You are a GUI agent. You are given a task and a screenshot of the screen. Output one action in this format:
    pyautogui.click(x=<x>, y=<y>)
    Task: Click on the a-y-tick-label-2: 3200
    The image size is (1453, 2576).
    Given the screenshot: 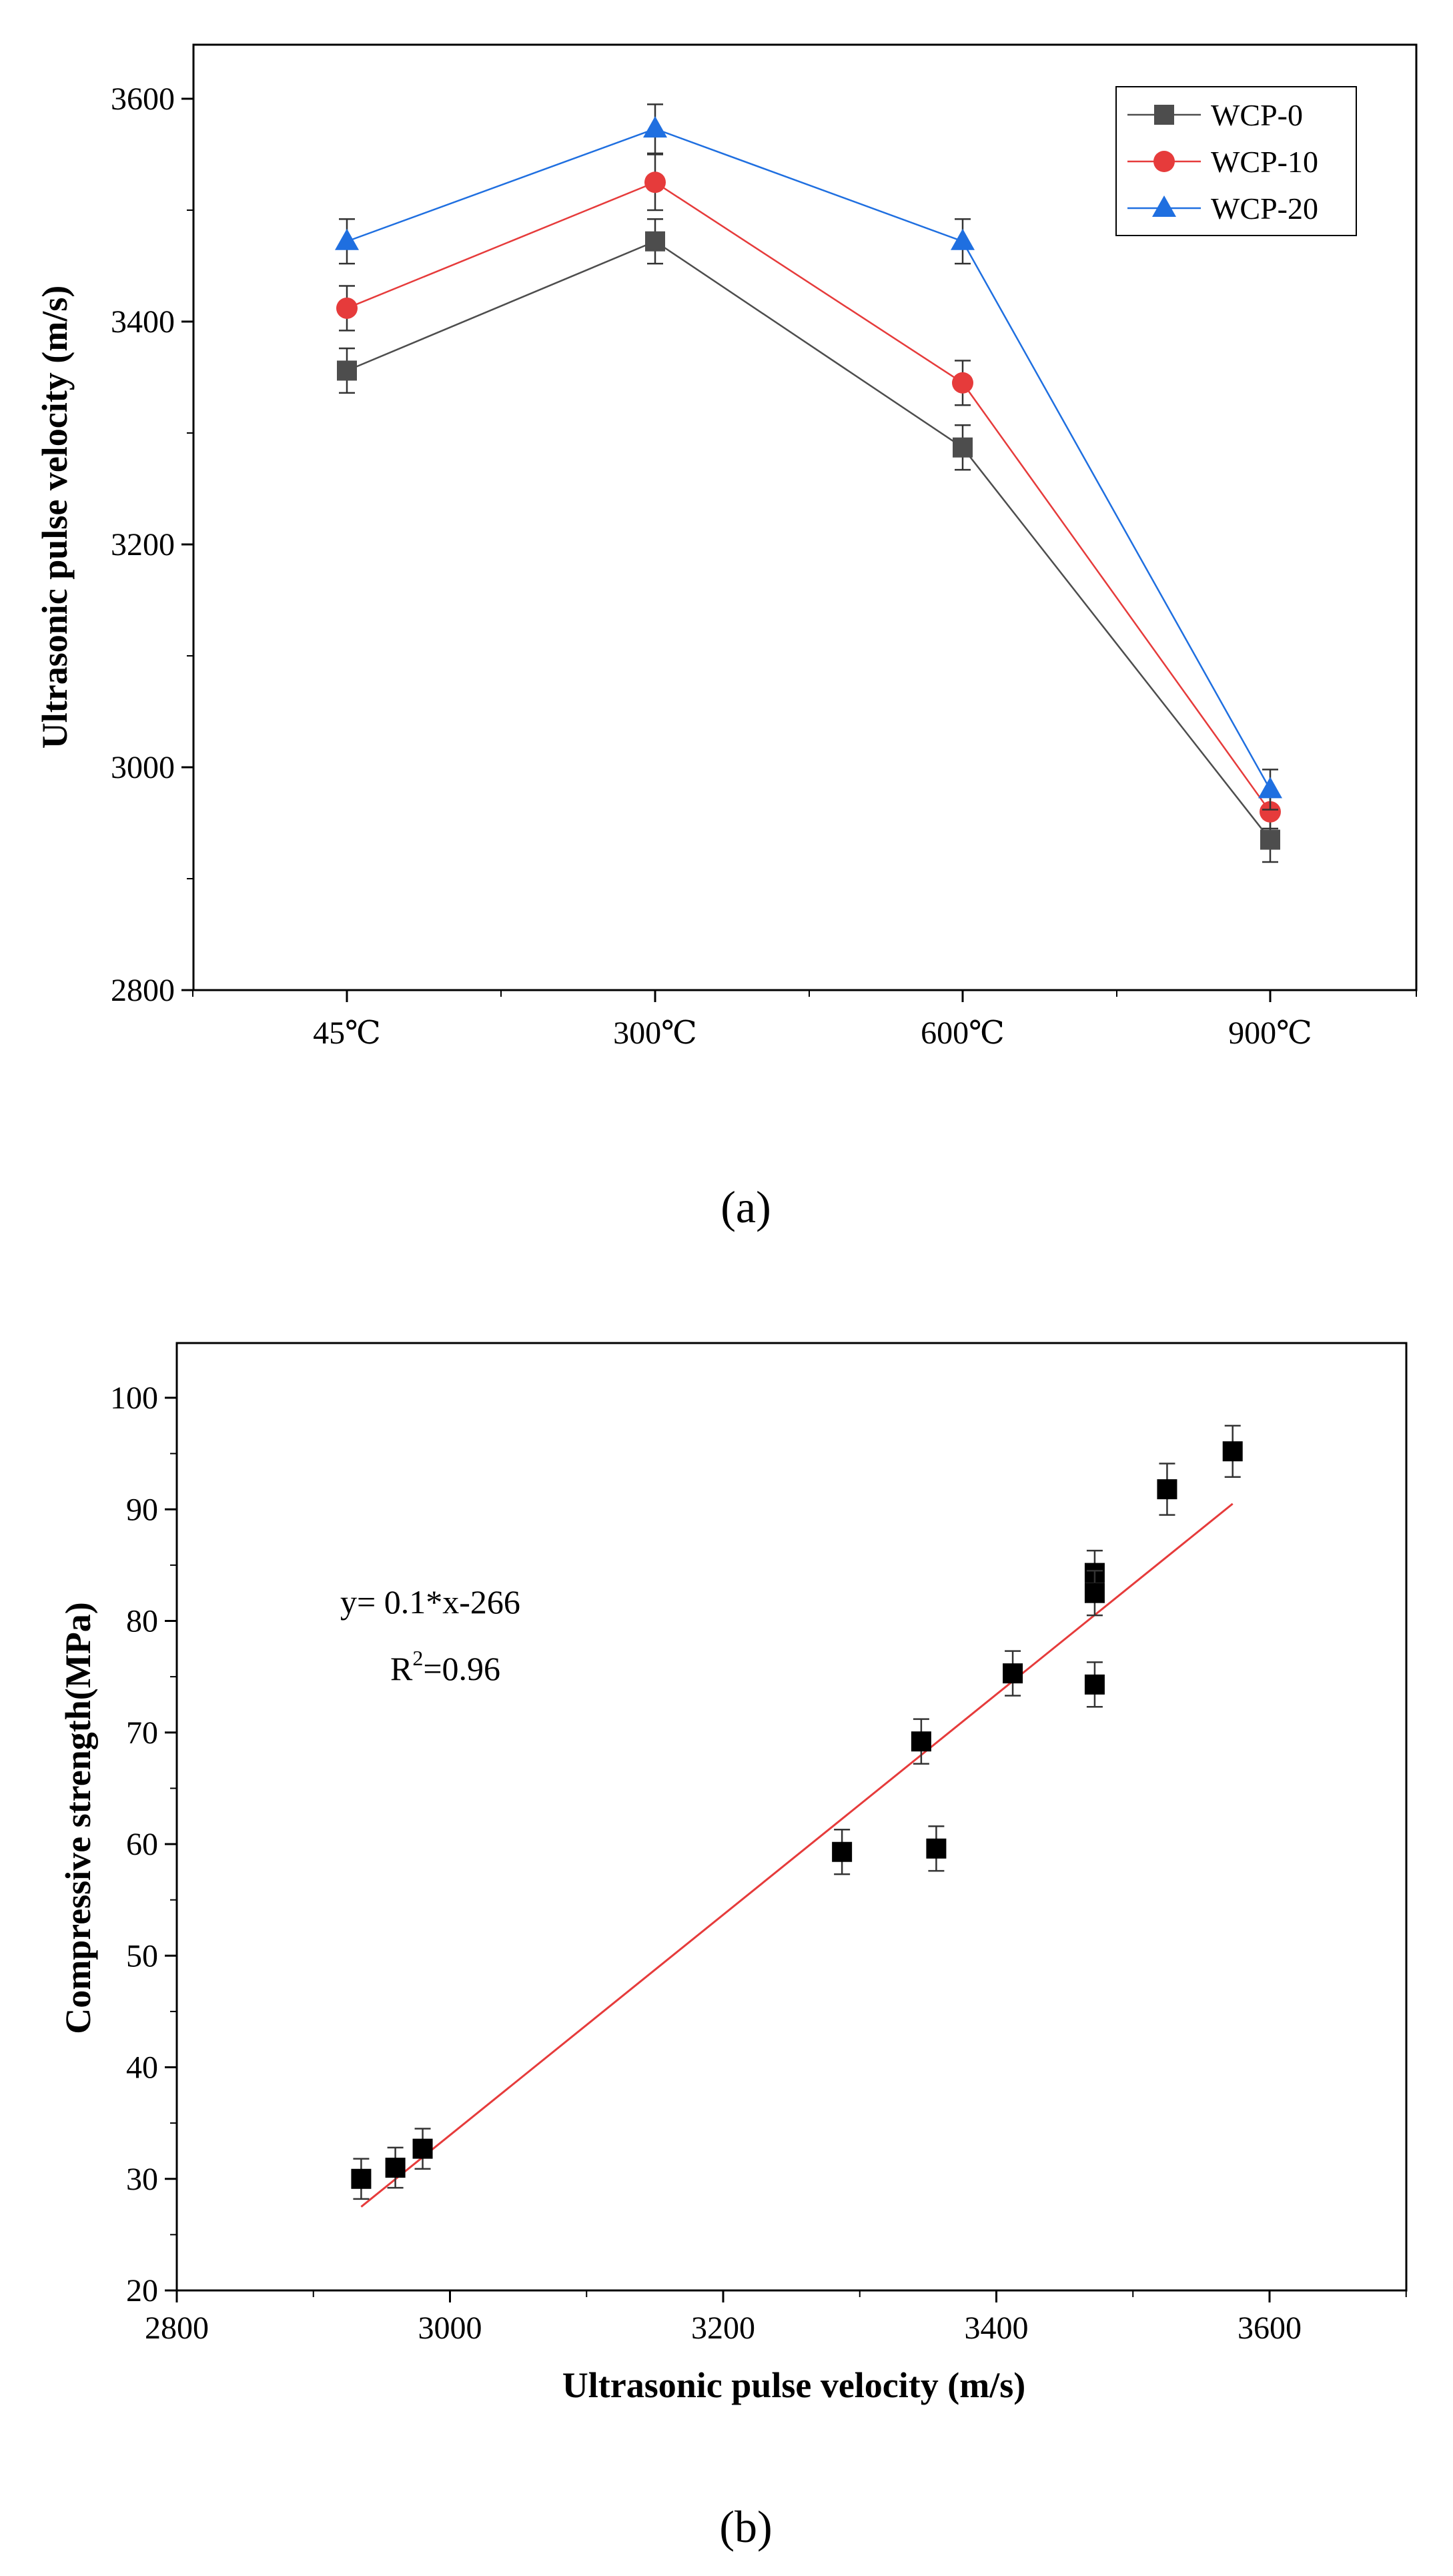 What is the action you would take?
    pyautogui.click(x=143, y=544)
    